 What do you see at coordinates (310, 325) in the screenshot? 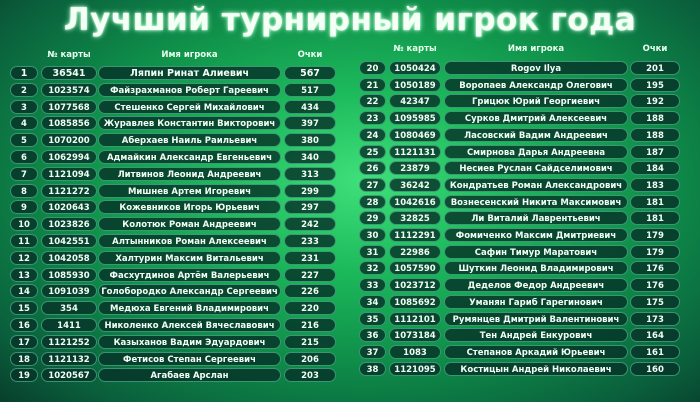
I see `cell-points: 216` at bounding box center [310, 325].